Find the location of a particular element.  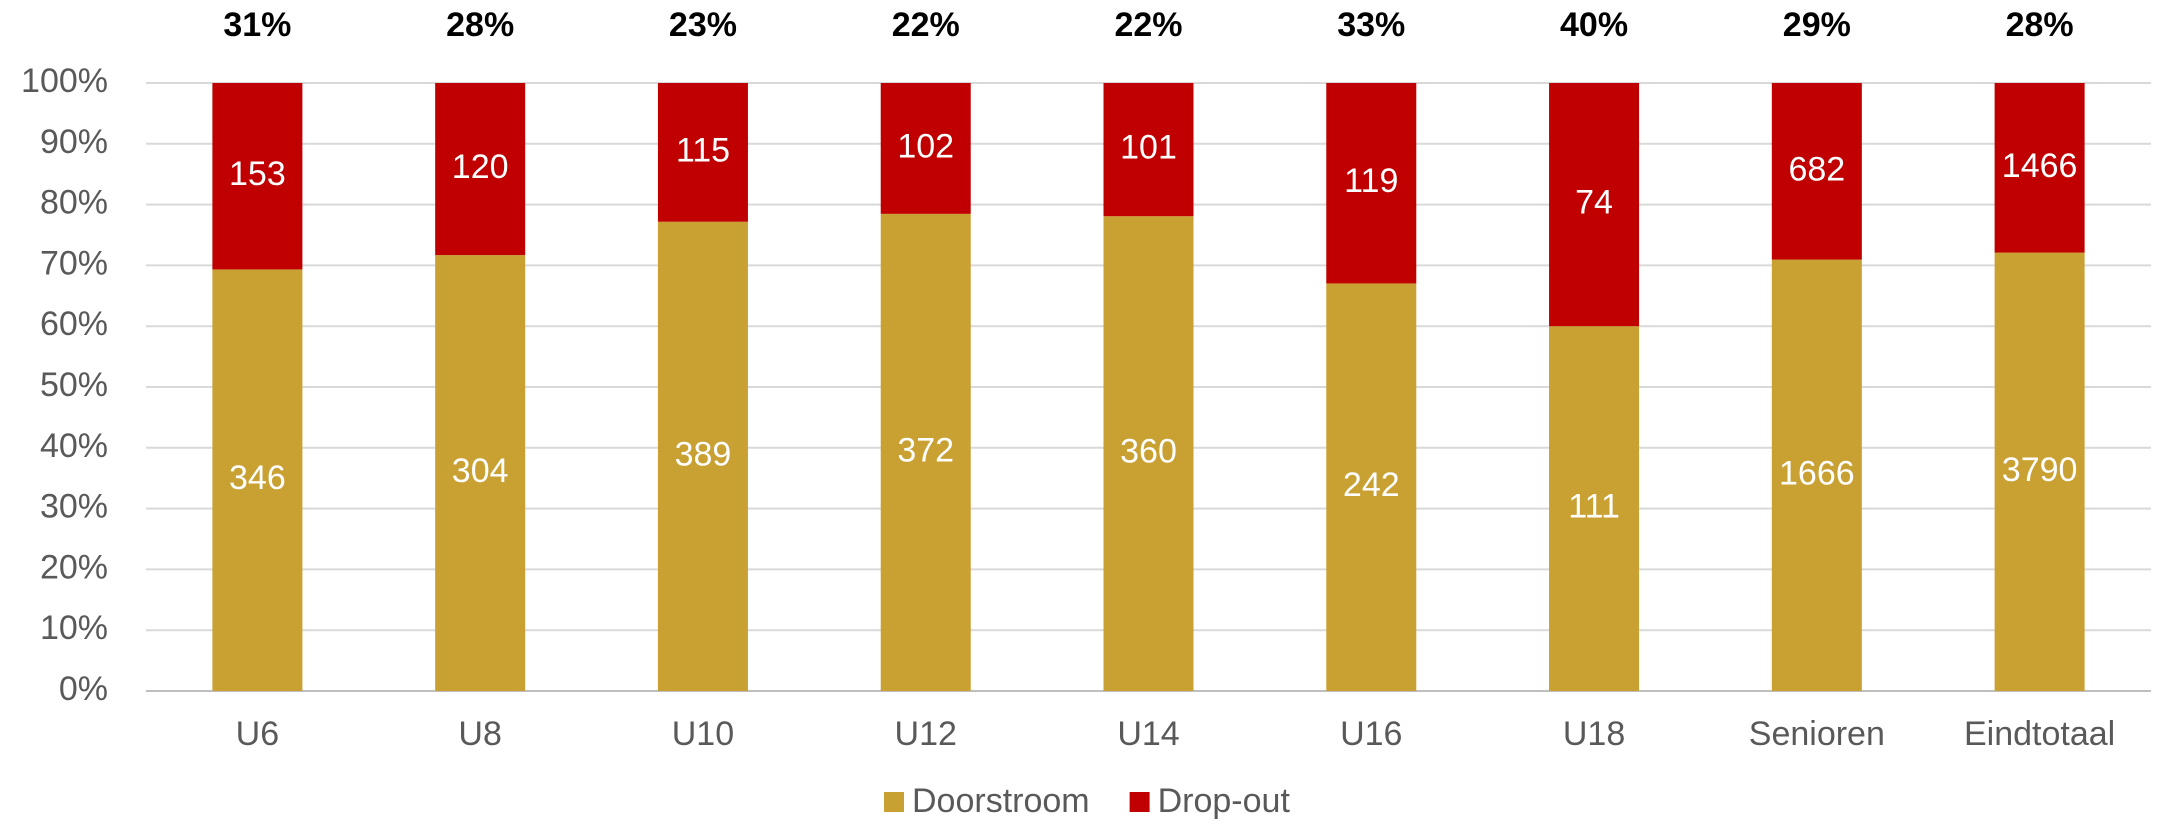

data-label: 346 is located at coordinates (257, 478).